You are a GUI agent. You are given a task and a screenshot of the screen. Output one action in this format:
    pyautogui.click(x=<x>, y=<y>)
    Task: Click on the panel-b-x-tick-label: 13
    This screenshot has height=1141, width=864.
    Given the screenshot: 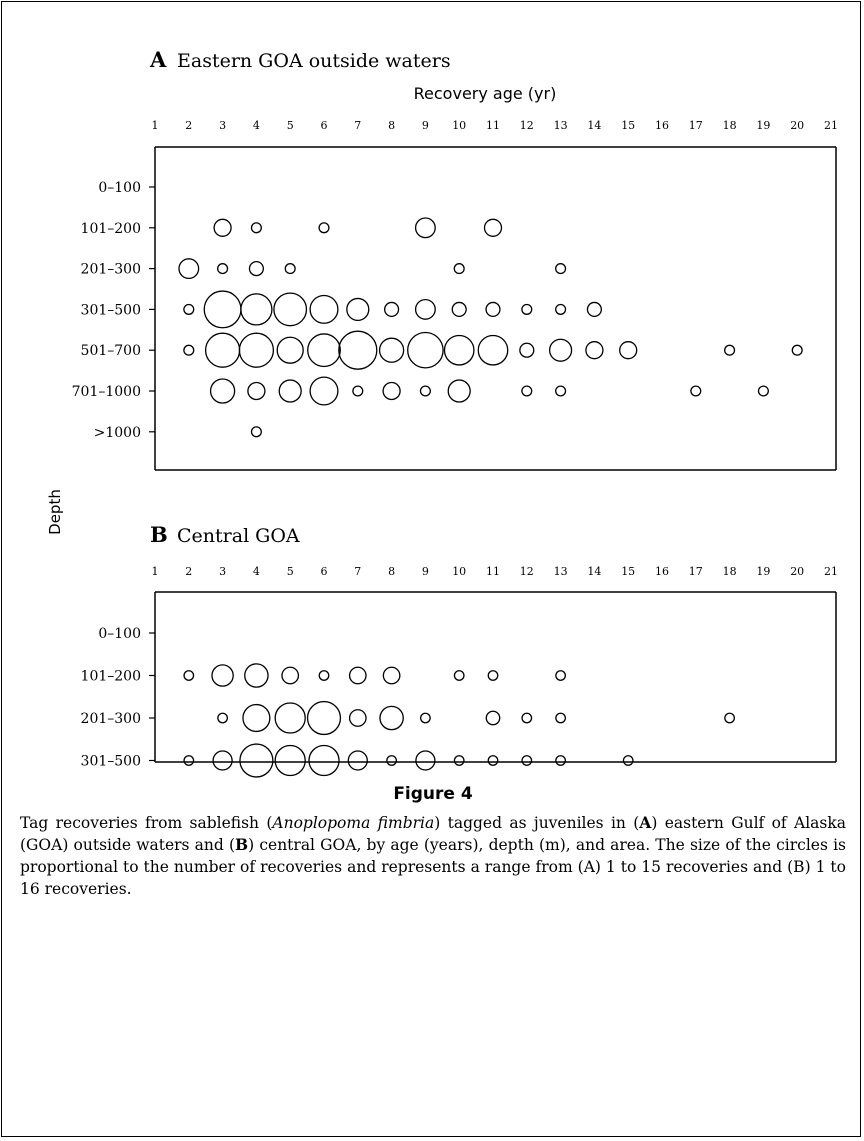 What is the action you would take?
    pyautogui.click(x=561, y=571)
    